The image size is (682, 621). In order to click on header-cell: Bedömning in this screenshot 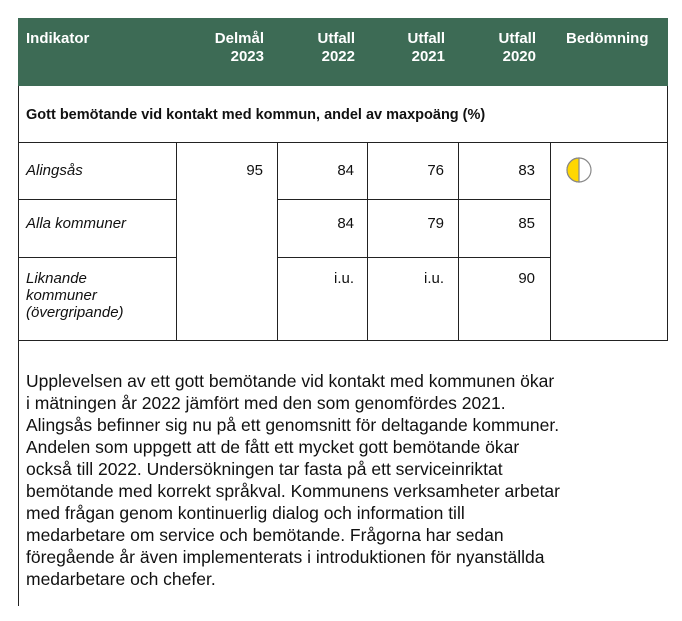, I will do `click(607, 38)`.